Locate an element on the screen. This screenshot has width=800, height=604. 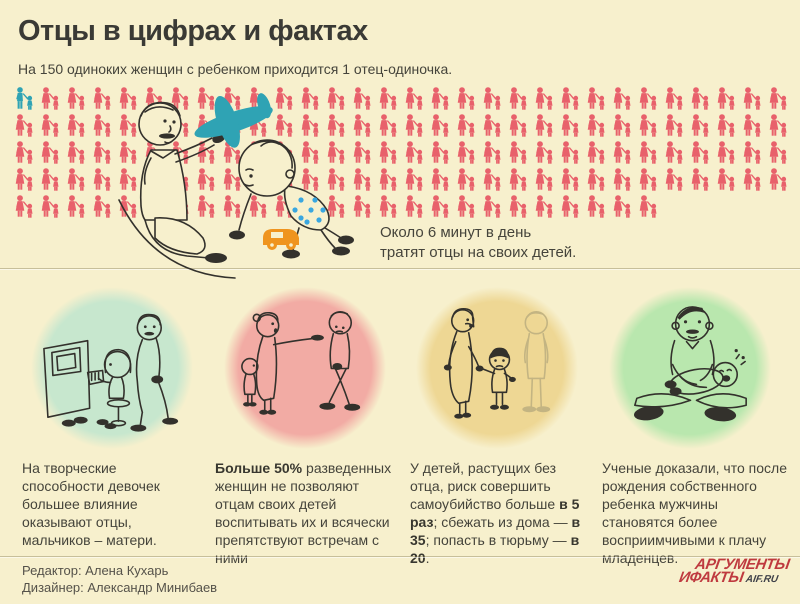
divider-bottom is located at coordinates (400, 556).